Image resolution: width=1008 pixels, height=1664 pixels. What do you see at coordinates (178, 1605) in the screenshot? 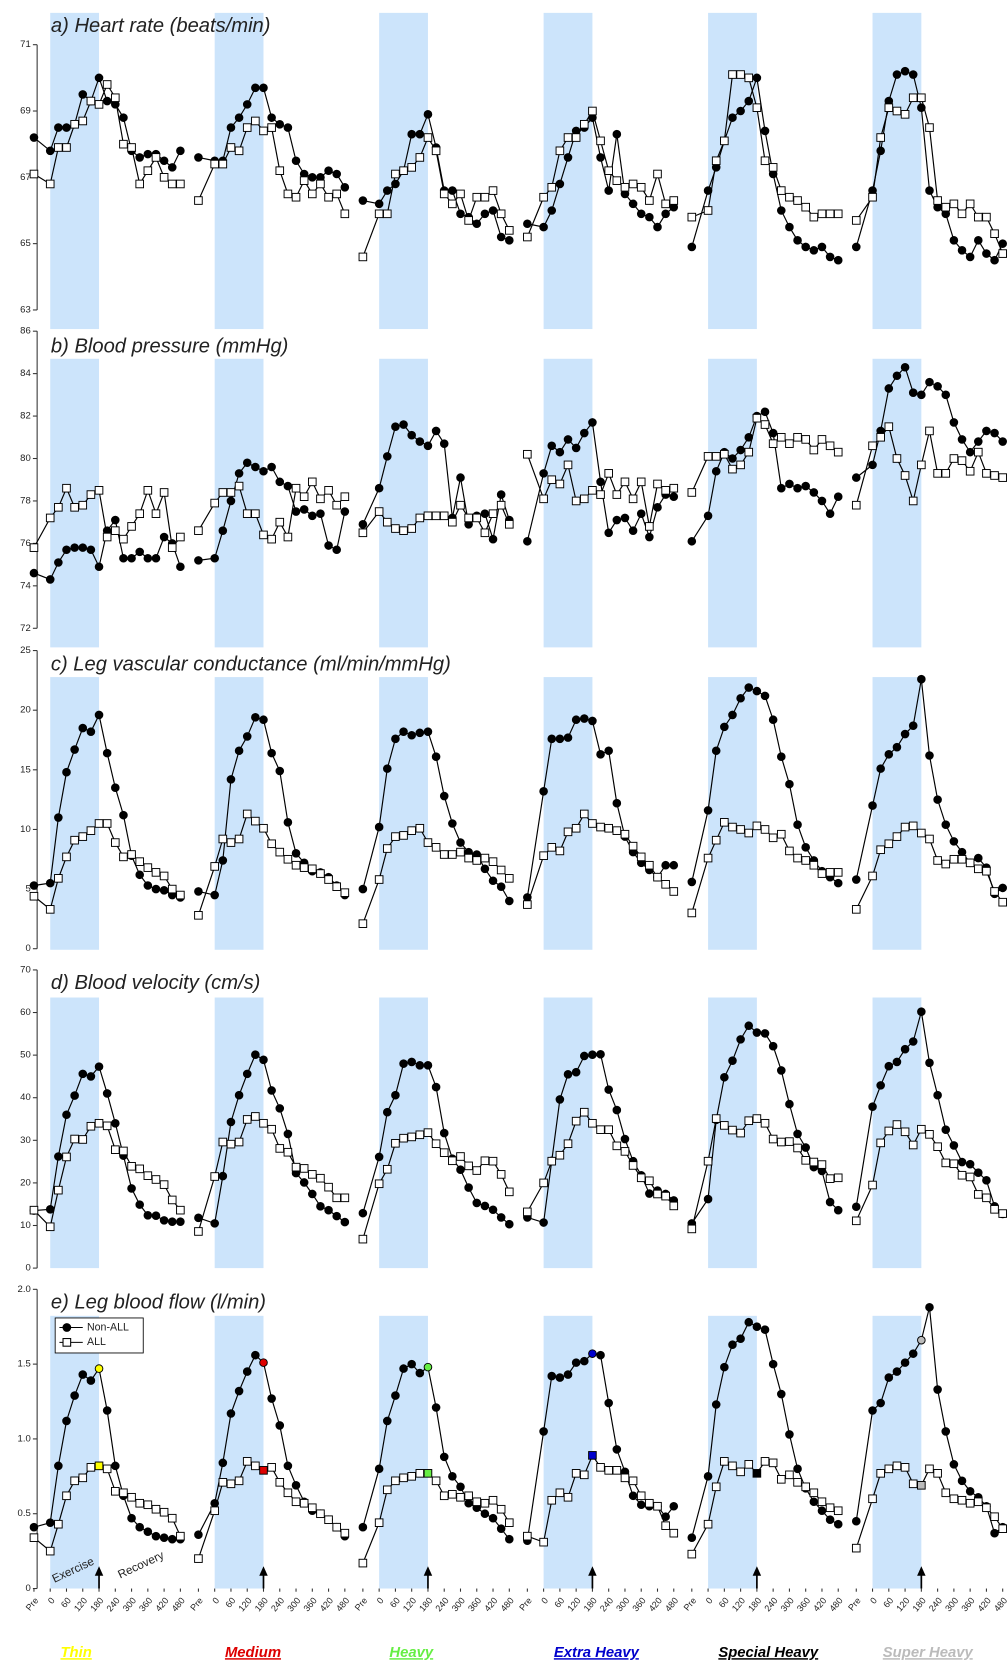
I see `x-tick-label: 480` at bounding box center [178, 1605].